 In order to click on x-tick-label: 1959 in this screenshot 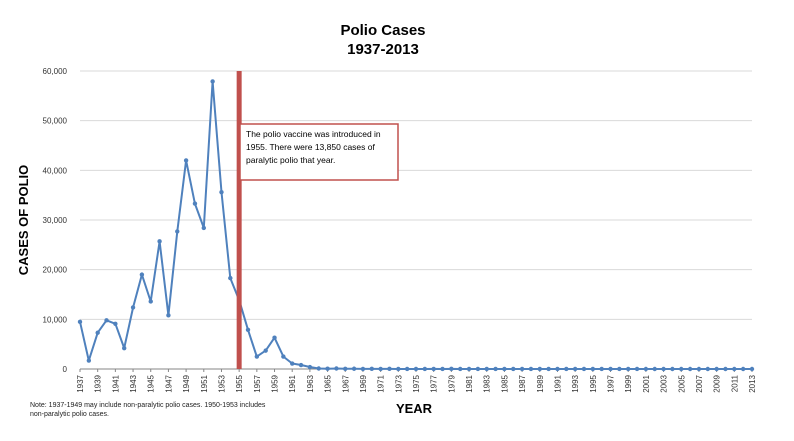, I will do `click(275, 383)`.